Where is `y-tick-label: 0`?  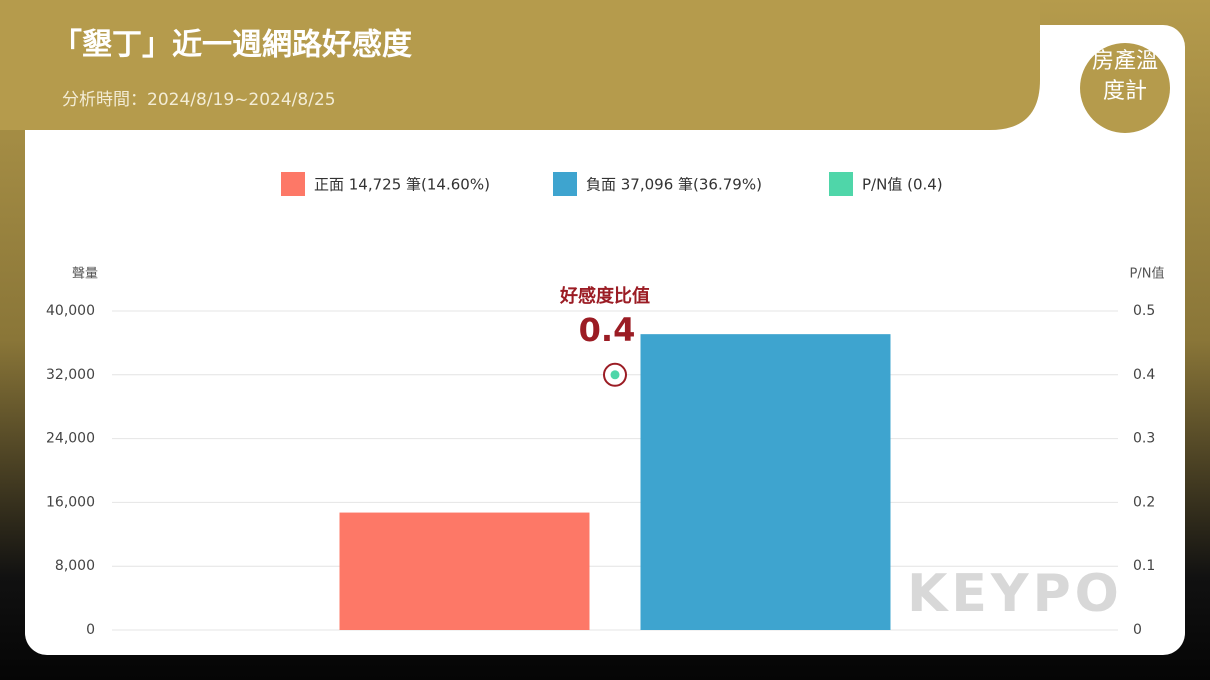 y-tick-label: 0 is located at coordinates (90, 630).